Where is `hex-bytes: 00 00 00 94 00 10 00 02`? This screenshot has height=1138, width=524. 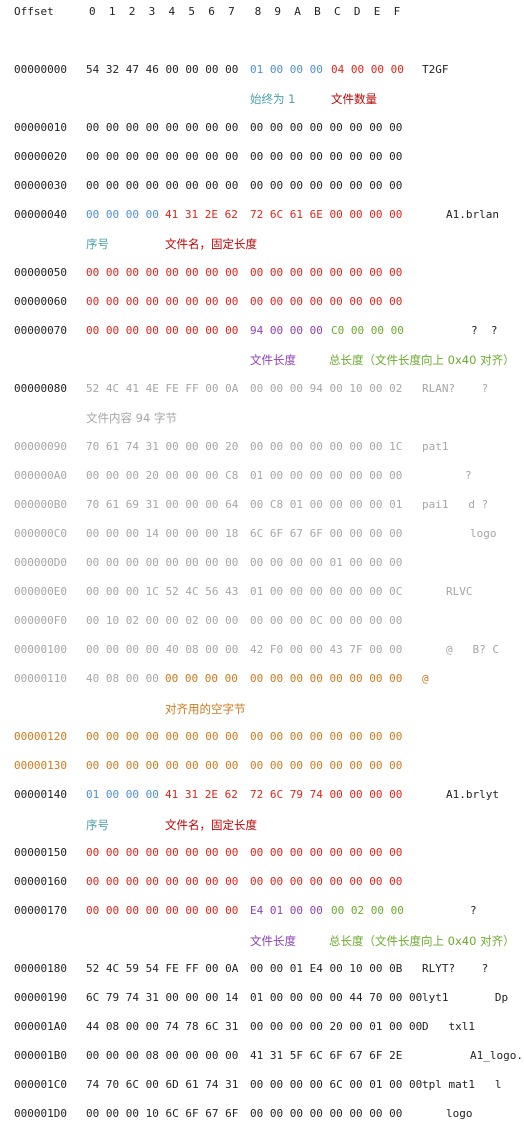 hex-bytes: 00 00 00 94 00 10 00 02 is located at coordinates (326, 388).